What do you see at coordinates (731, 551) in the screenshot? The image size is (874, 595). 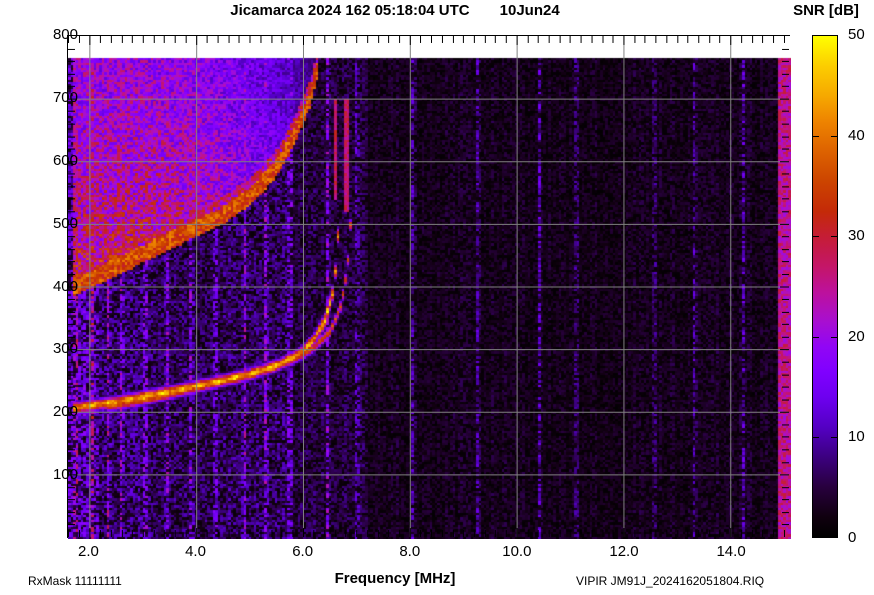 I see `x-tick-label: 14.0` at bounding box center [731, 551].